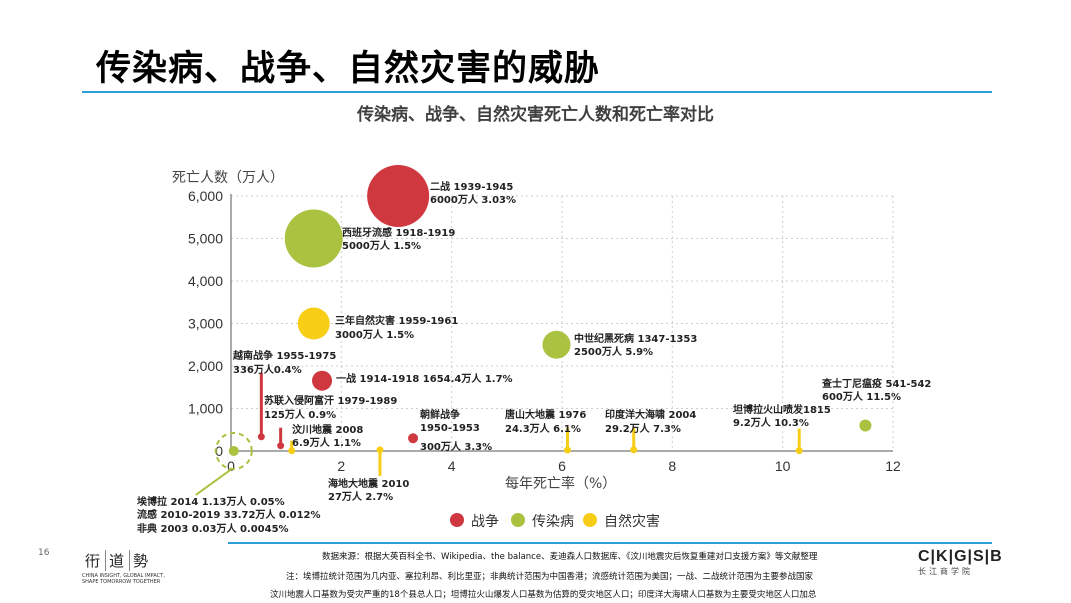 This screenshot has height=603, width=1071. What do you see at coordinates (634, 450) in the screenshot?
I see `marker-tsunami-dot` at bounding box center [634, 450].